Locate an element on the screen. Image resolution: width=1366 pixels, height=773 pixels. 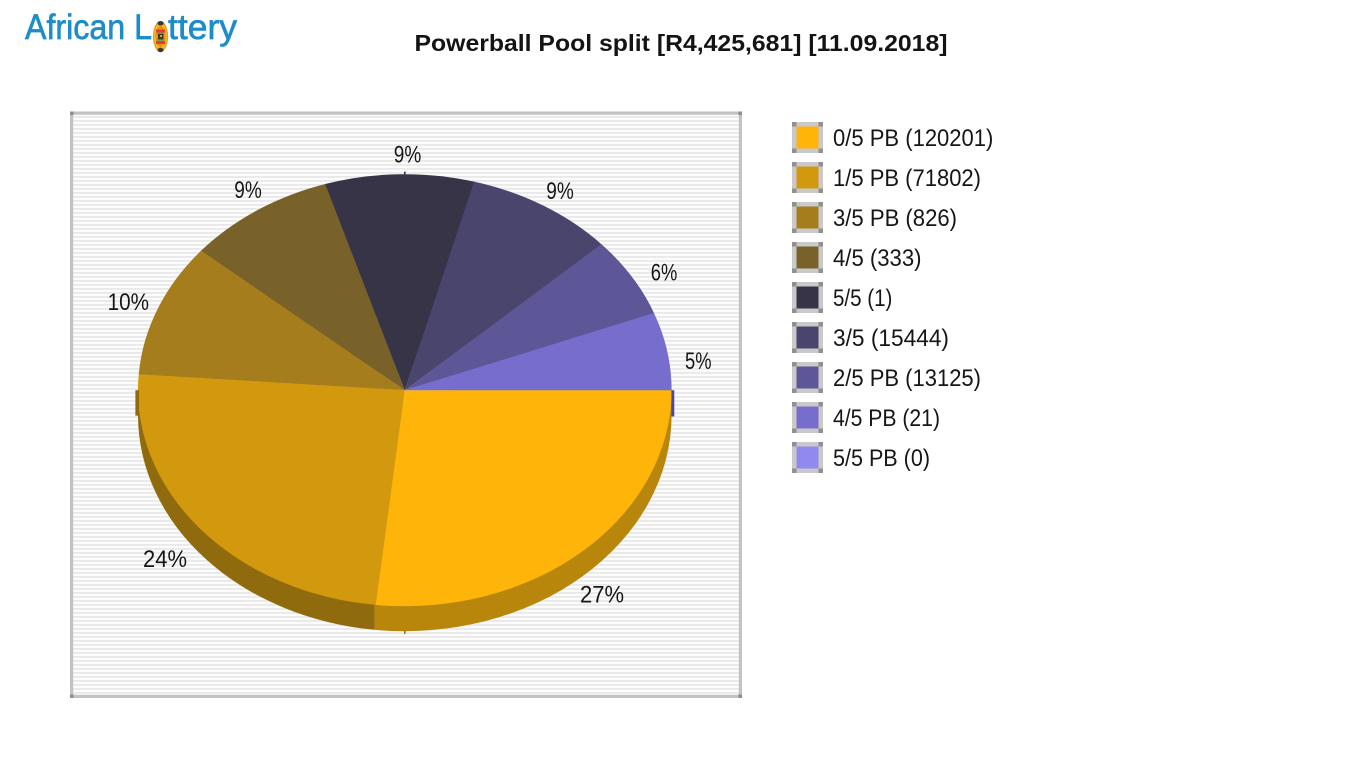
svg-text: 4/5 (333) is located at coordinates (877, 258).